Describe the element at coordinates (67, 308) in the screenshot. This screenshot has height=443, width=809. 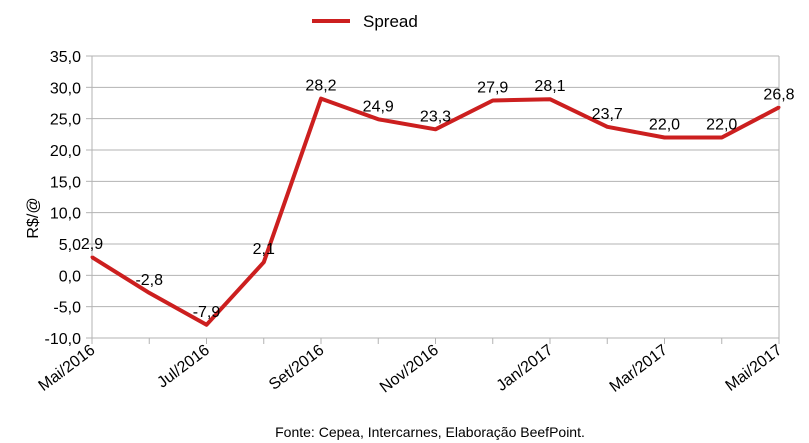
I see `y-tick-label: -5,0` at that location.